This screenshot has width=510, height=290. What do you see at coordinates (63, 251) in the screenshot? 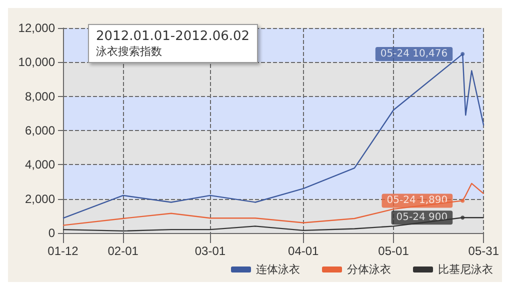
I see `x-tick-label: 01-12` at bounding box center [63, 251].